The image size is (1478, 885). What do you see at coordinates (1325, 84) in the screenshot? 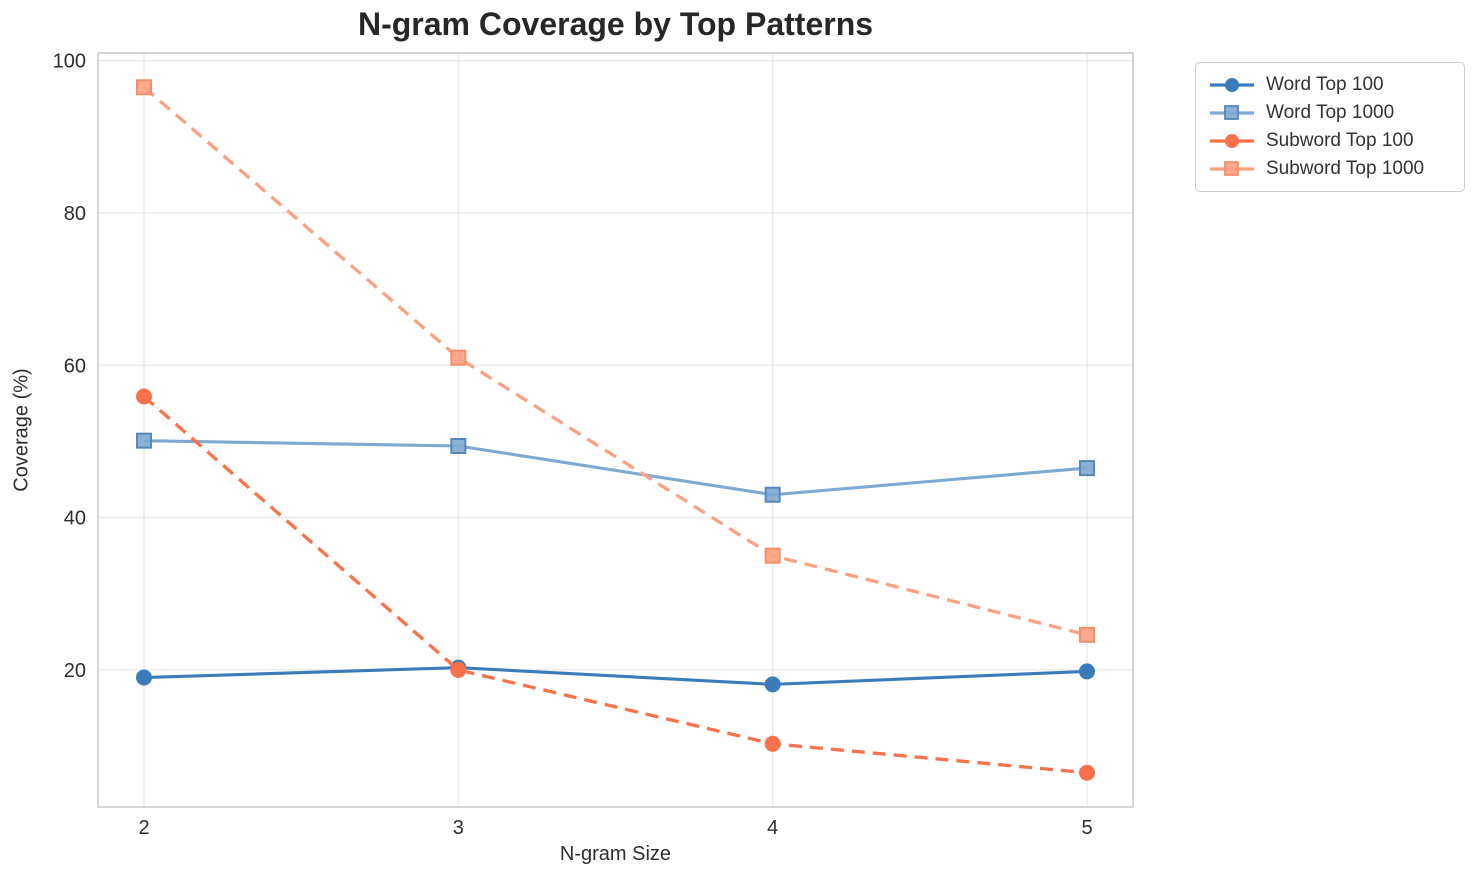
I see `legend-label: Word Top 100` at bounding box center [1325, 84].